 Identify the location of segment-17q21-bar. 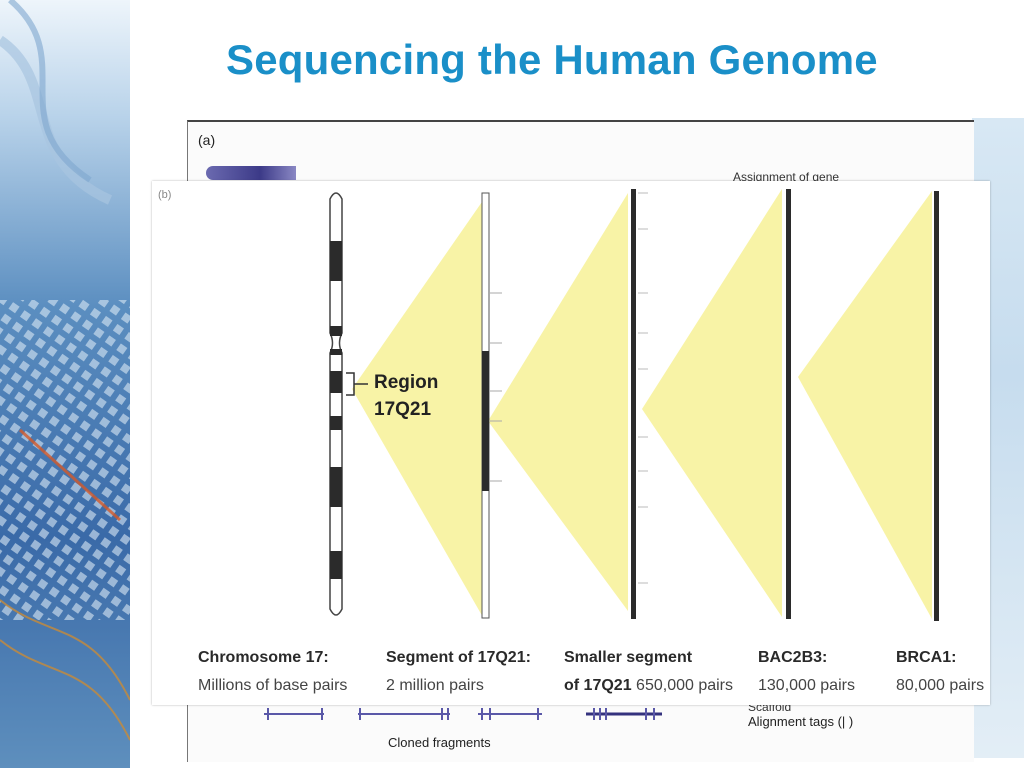
(491, 405).